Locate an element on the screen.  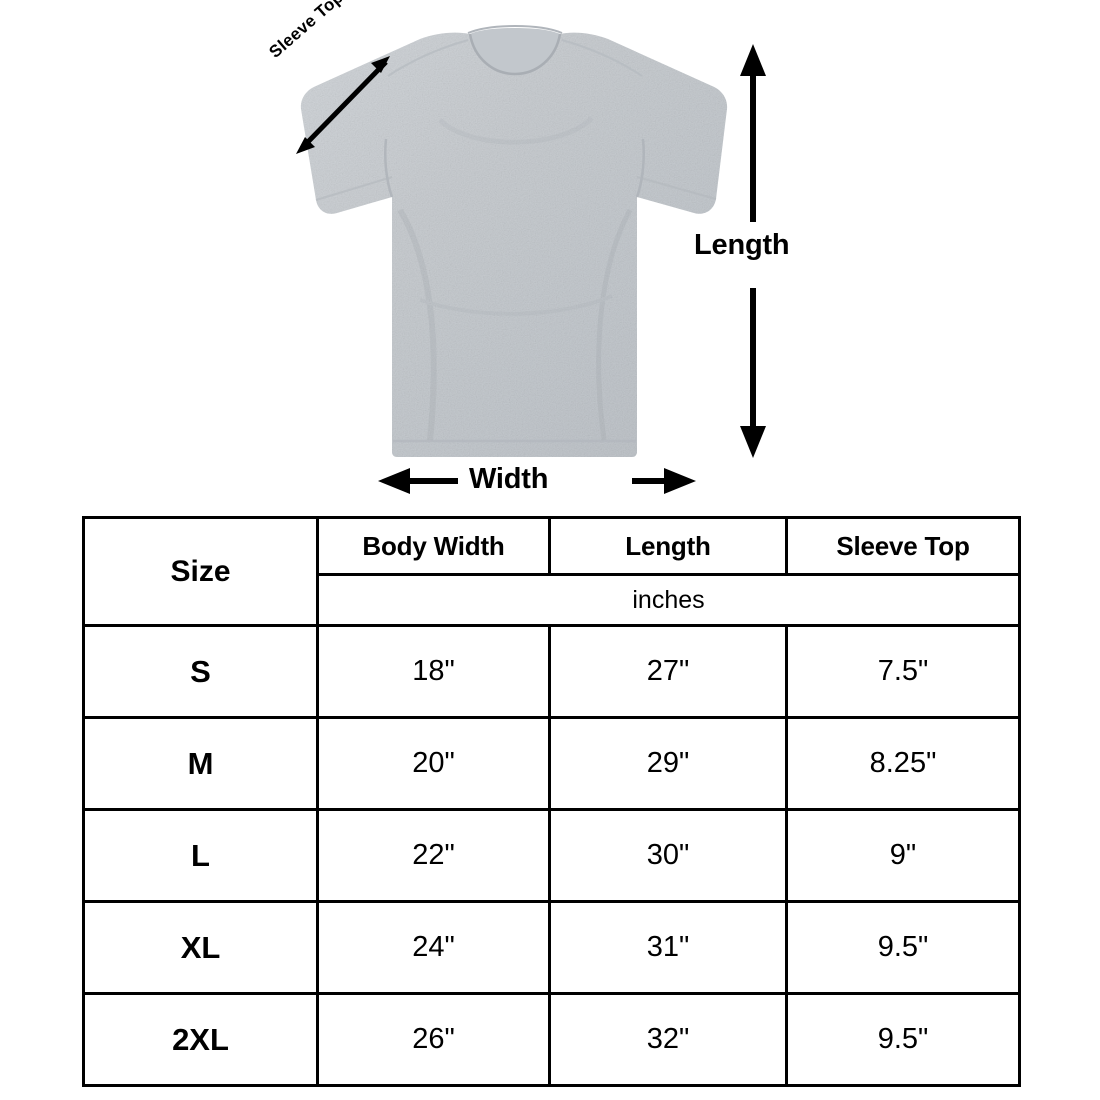
table-header-row-measurements: Size Body Width Length Sleeve Top is located at coordinates (551, 571).